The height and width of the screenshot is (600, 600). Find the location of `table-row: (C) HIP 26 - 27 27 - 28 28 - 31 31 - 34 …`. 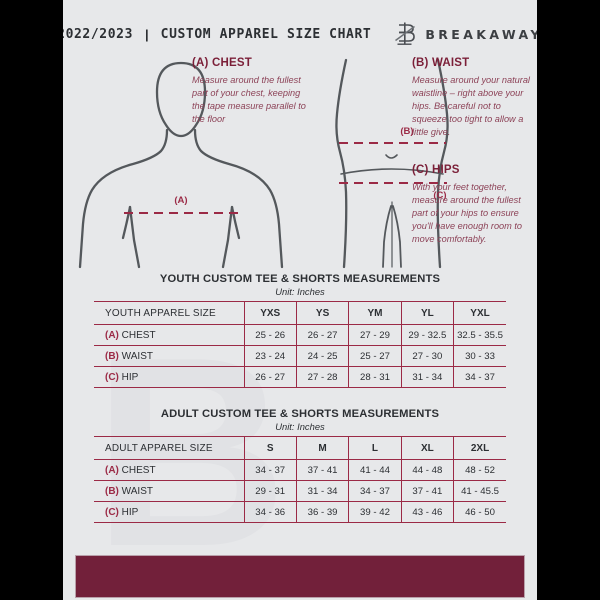

table-row: (C) HIP 26 - 27 27 - 28 28 - 31 31 - 34 … is located at coordinates (300, 377).